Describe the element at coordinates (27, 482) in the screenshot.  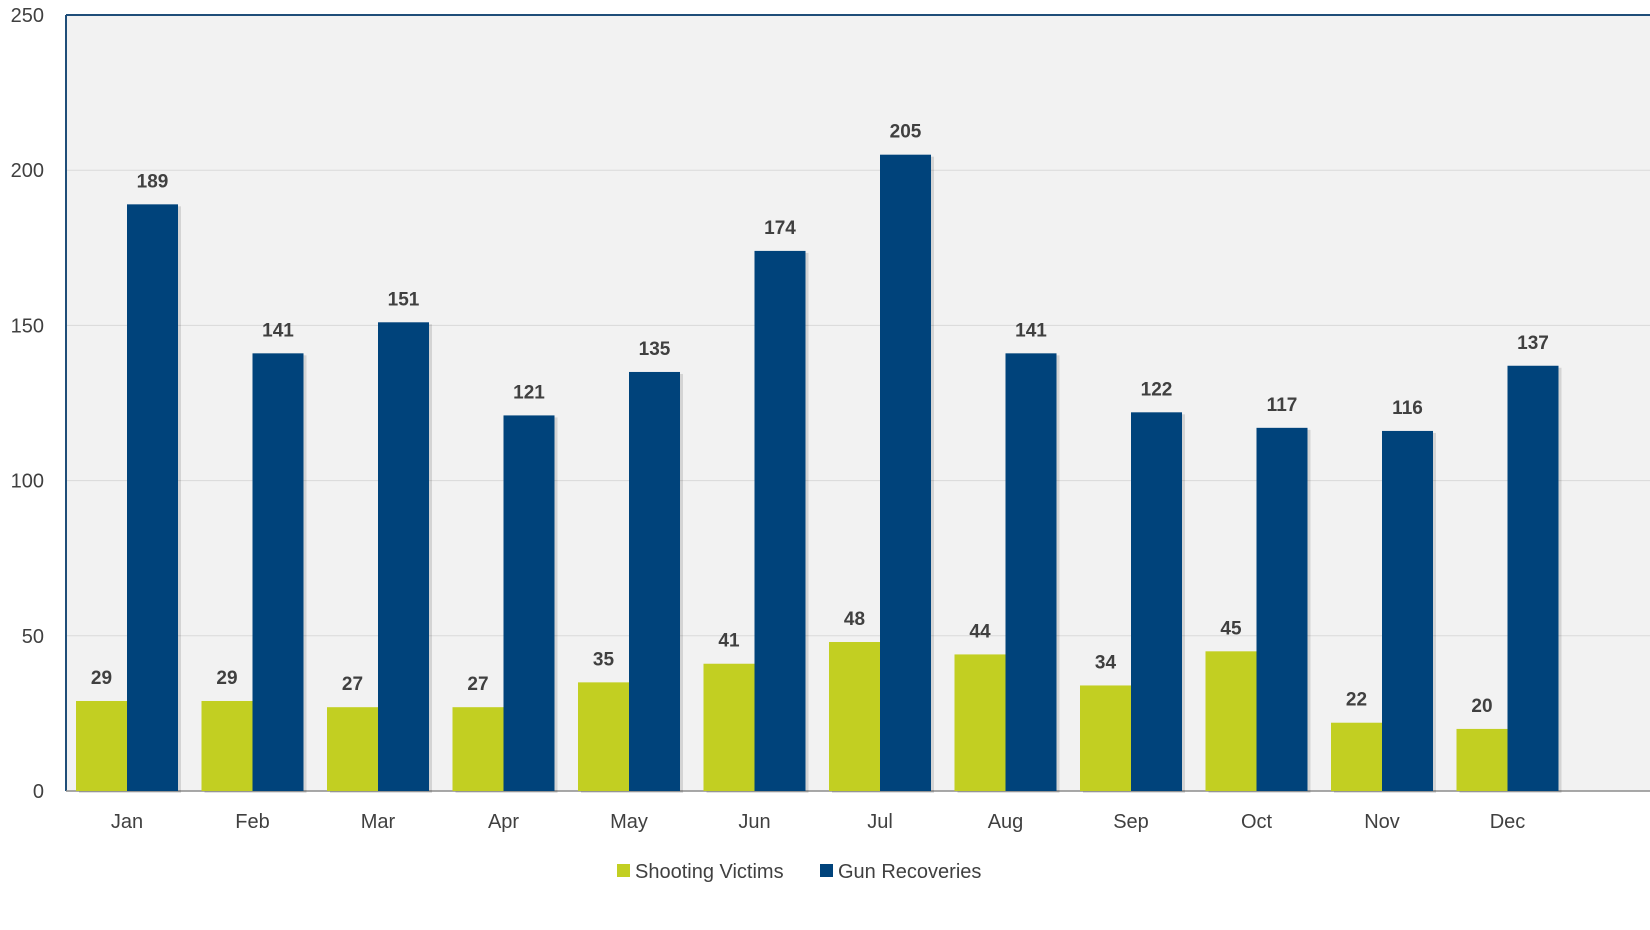
I see `y-tick-label: 100` at that location.